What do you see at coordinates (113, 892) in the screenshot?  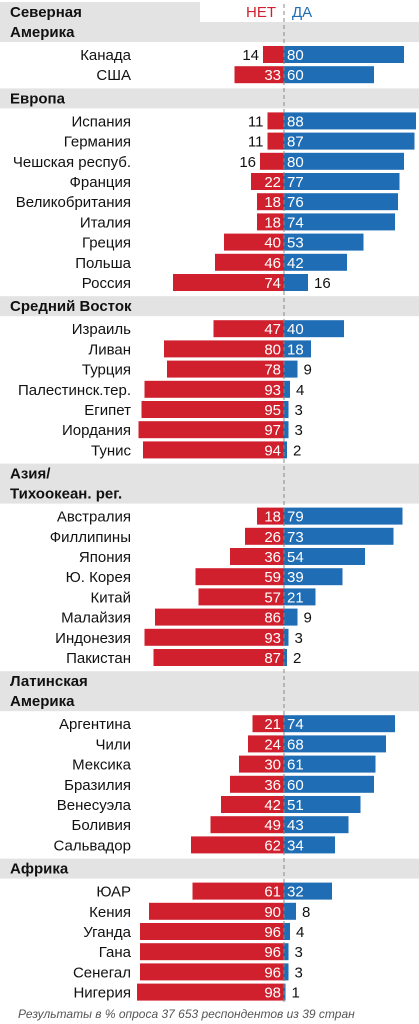 I see `country-label: ЮАР` at bounding box center [113, 892].